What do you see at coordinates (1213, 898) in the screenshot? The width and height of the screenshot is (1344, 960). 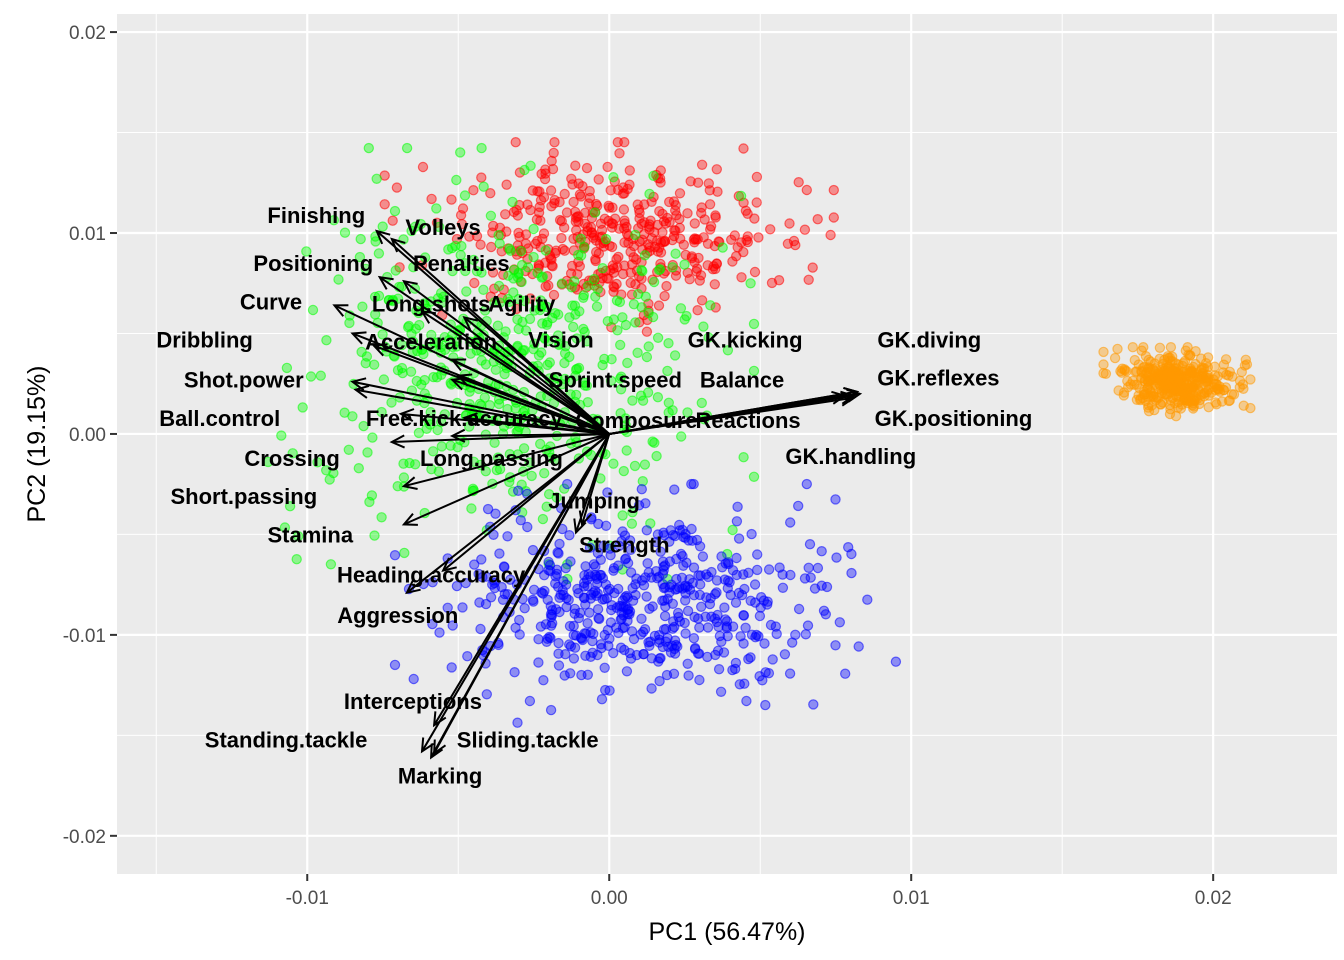 I see `x-tick-label: 0.02` at bounding box center [1213, 898].